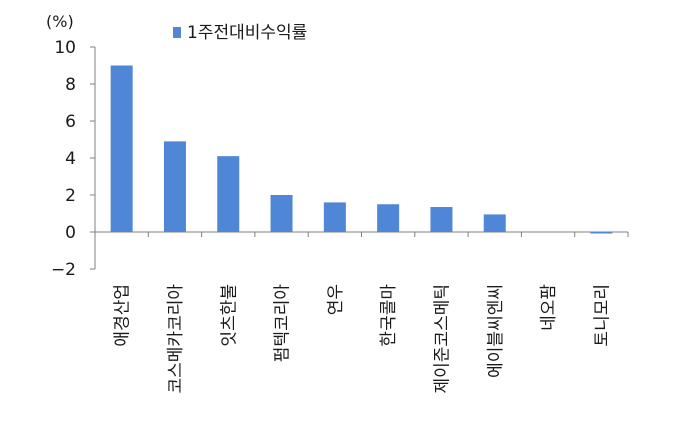  Describe the element at coordinates (123, 315) in the screenshot. I see `x-tick-label: 애경산업` at that location.